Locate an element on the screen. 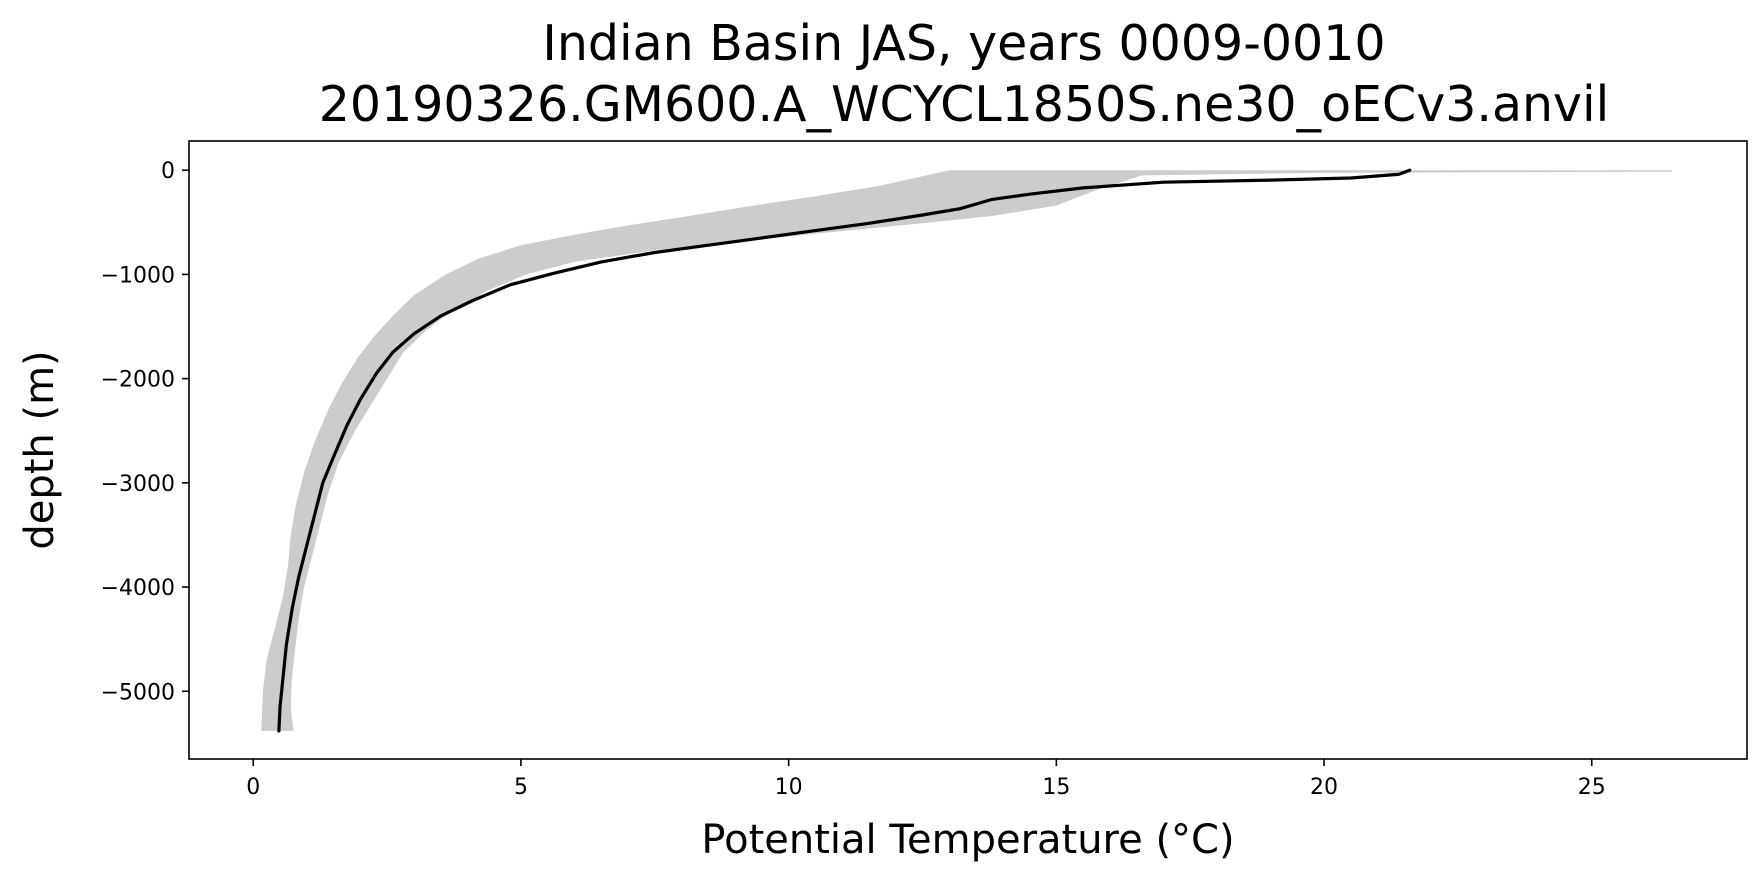  x-tick-label: 10 is located at coordinates (789, 787).